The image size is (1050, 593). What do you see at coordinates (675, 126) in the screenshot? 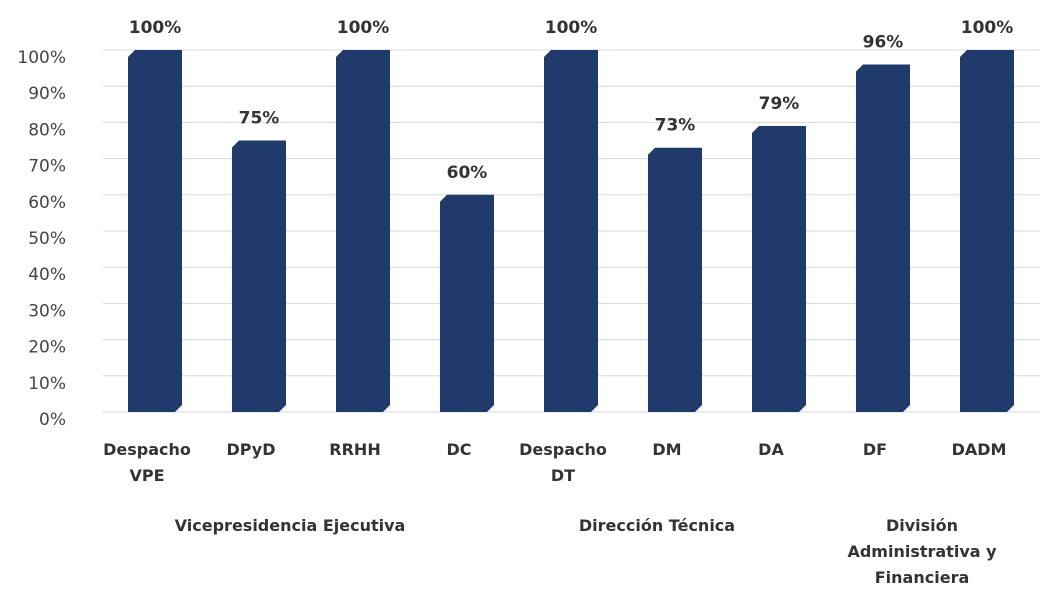
I see `data-label: 73%` at bounding box center [675, 126].